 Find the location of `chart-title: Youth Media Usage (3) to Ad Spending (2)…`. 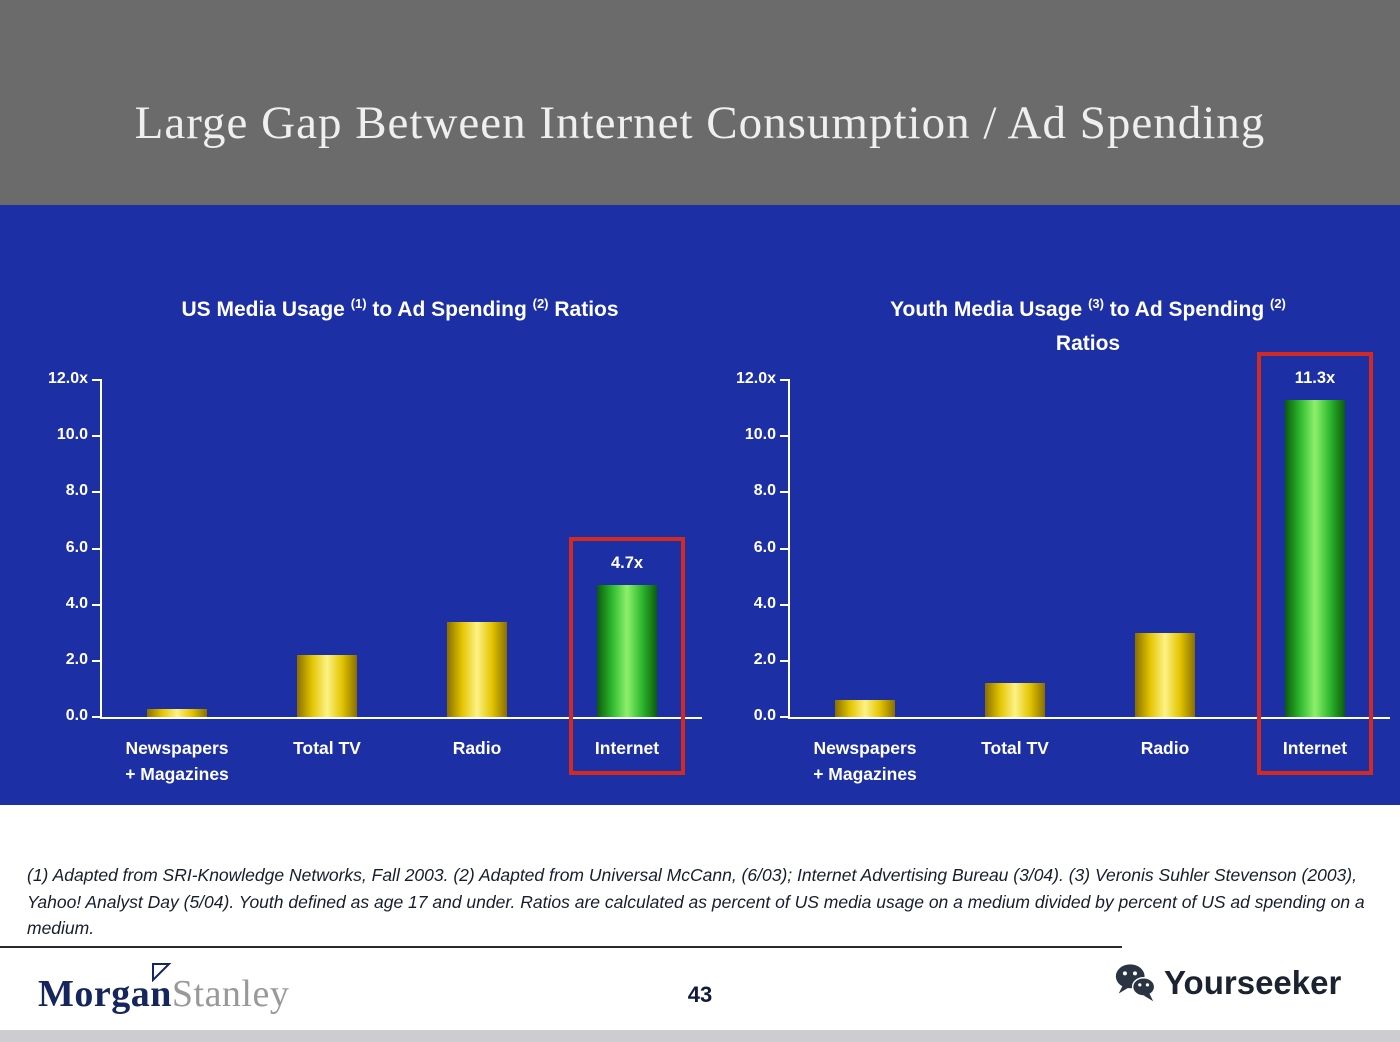

chart-title: Youth Media Usage (3) to Ad Spending (2)… is located at coordinates (1088, 326).